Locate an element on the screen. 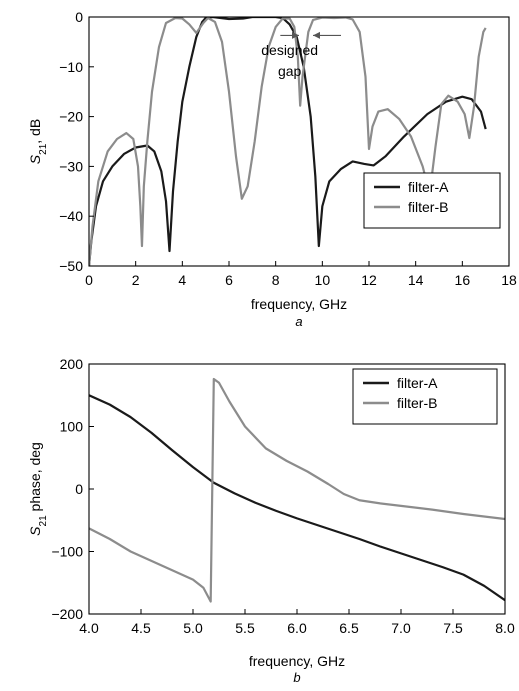 Image resolution: width=519 pixels, height=691 pixels. x-tick-label: 4.0 is located at coordinates (89, 628).